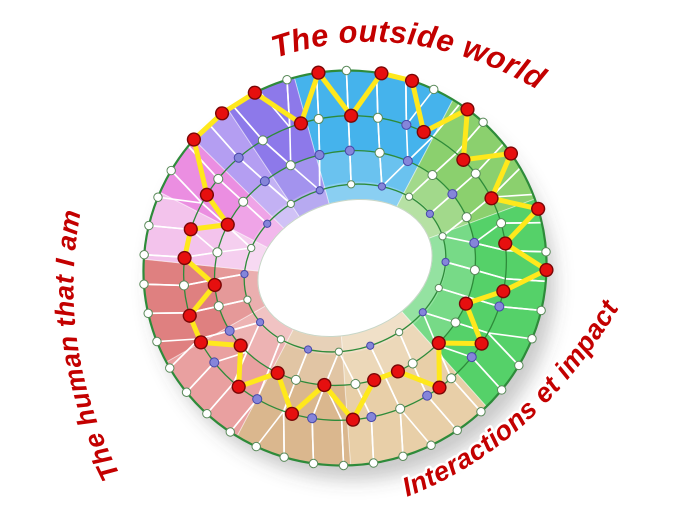  What do you see at coordinates (87, 346) in the screenshot?
I see `label-human-that-i-am: The human that I am` at bounding box center [87, 346].